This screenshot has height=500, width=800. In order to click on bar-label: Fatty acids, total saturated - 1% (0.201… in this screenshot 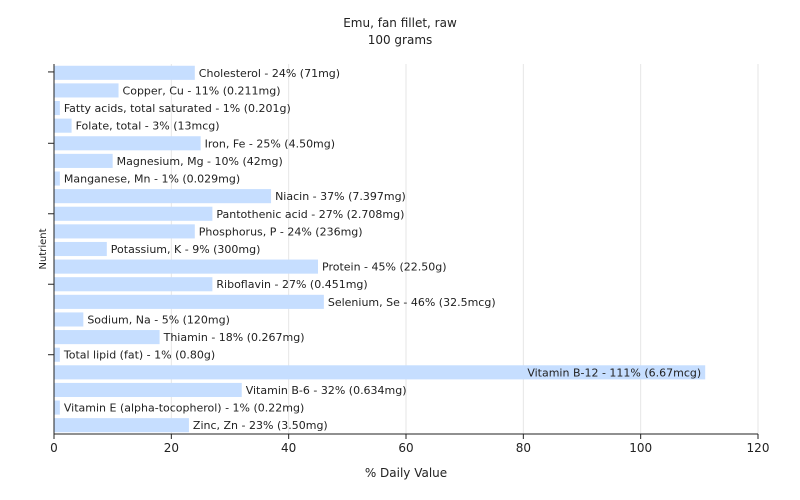, I will do `click(177, 108)`.